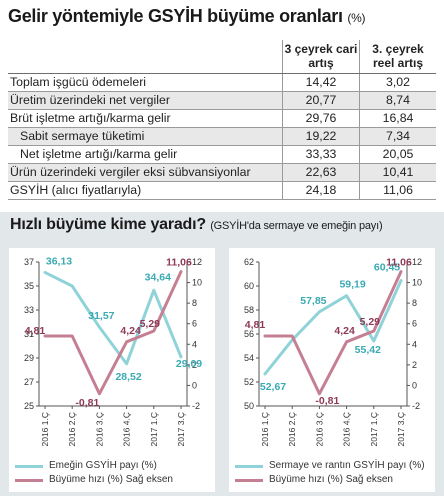 Image resolution: width=444 pixels, height=496 pixels. I want to click on growth-data-label: 11,06, so click(179, 263).